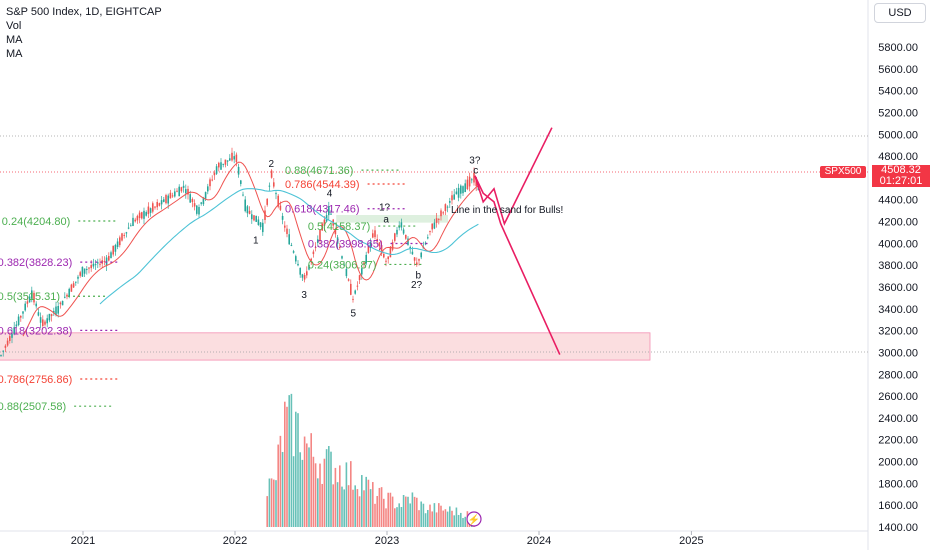 The height and width of the screenshot is (550, 932). I want to click on y-tick-8: 3000.00, so click(898, 353).